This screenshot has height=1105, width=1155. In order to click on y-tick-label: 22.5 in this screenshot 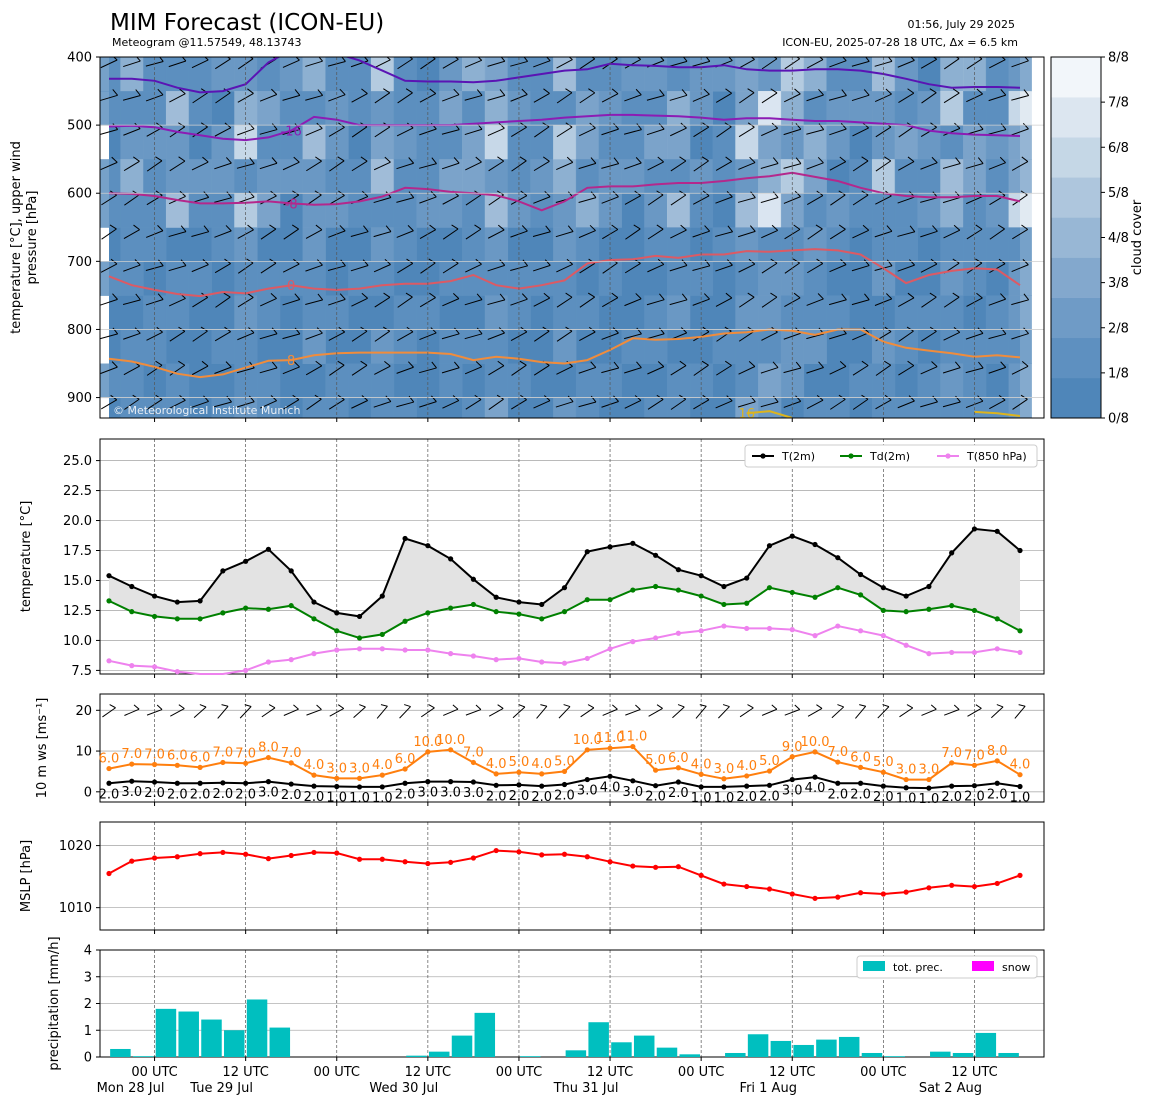, I will do `click(77, 491)`.